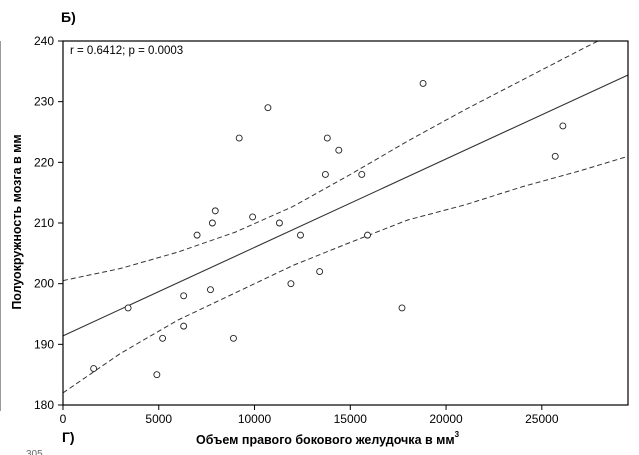 The width and height of the screenshot is (639, 455). Describe the element at coordinates (158, 419) in the screenshot. I see `x-tick-label: 5000` at that location.